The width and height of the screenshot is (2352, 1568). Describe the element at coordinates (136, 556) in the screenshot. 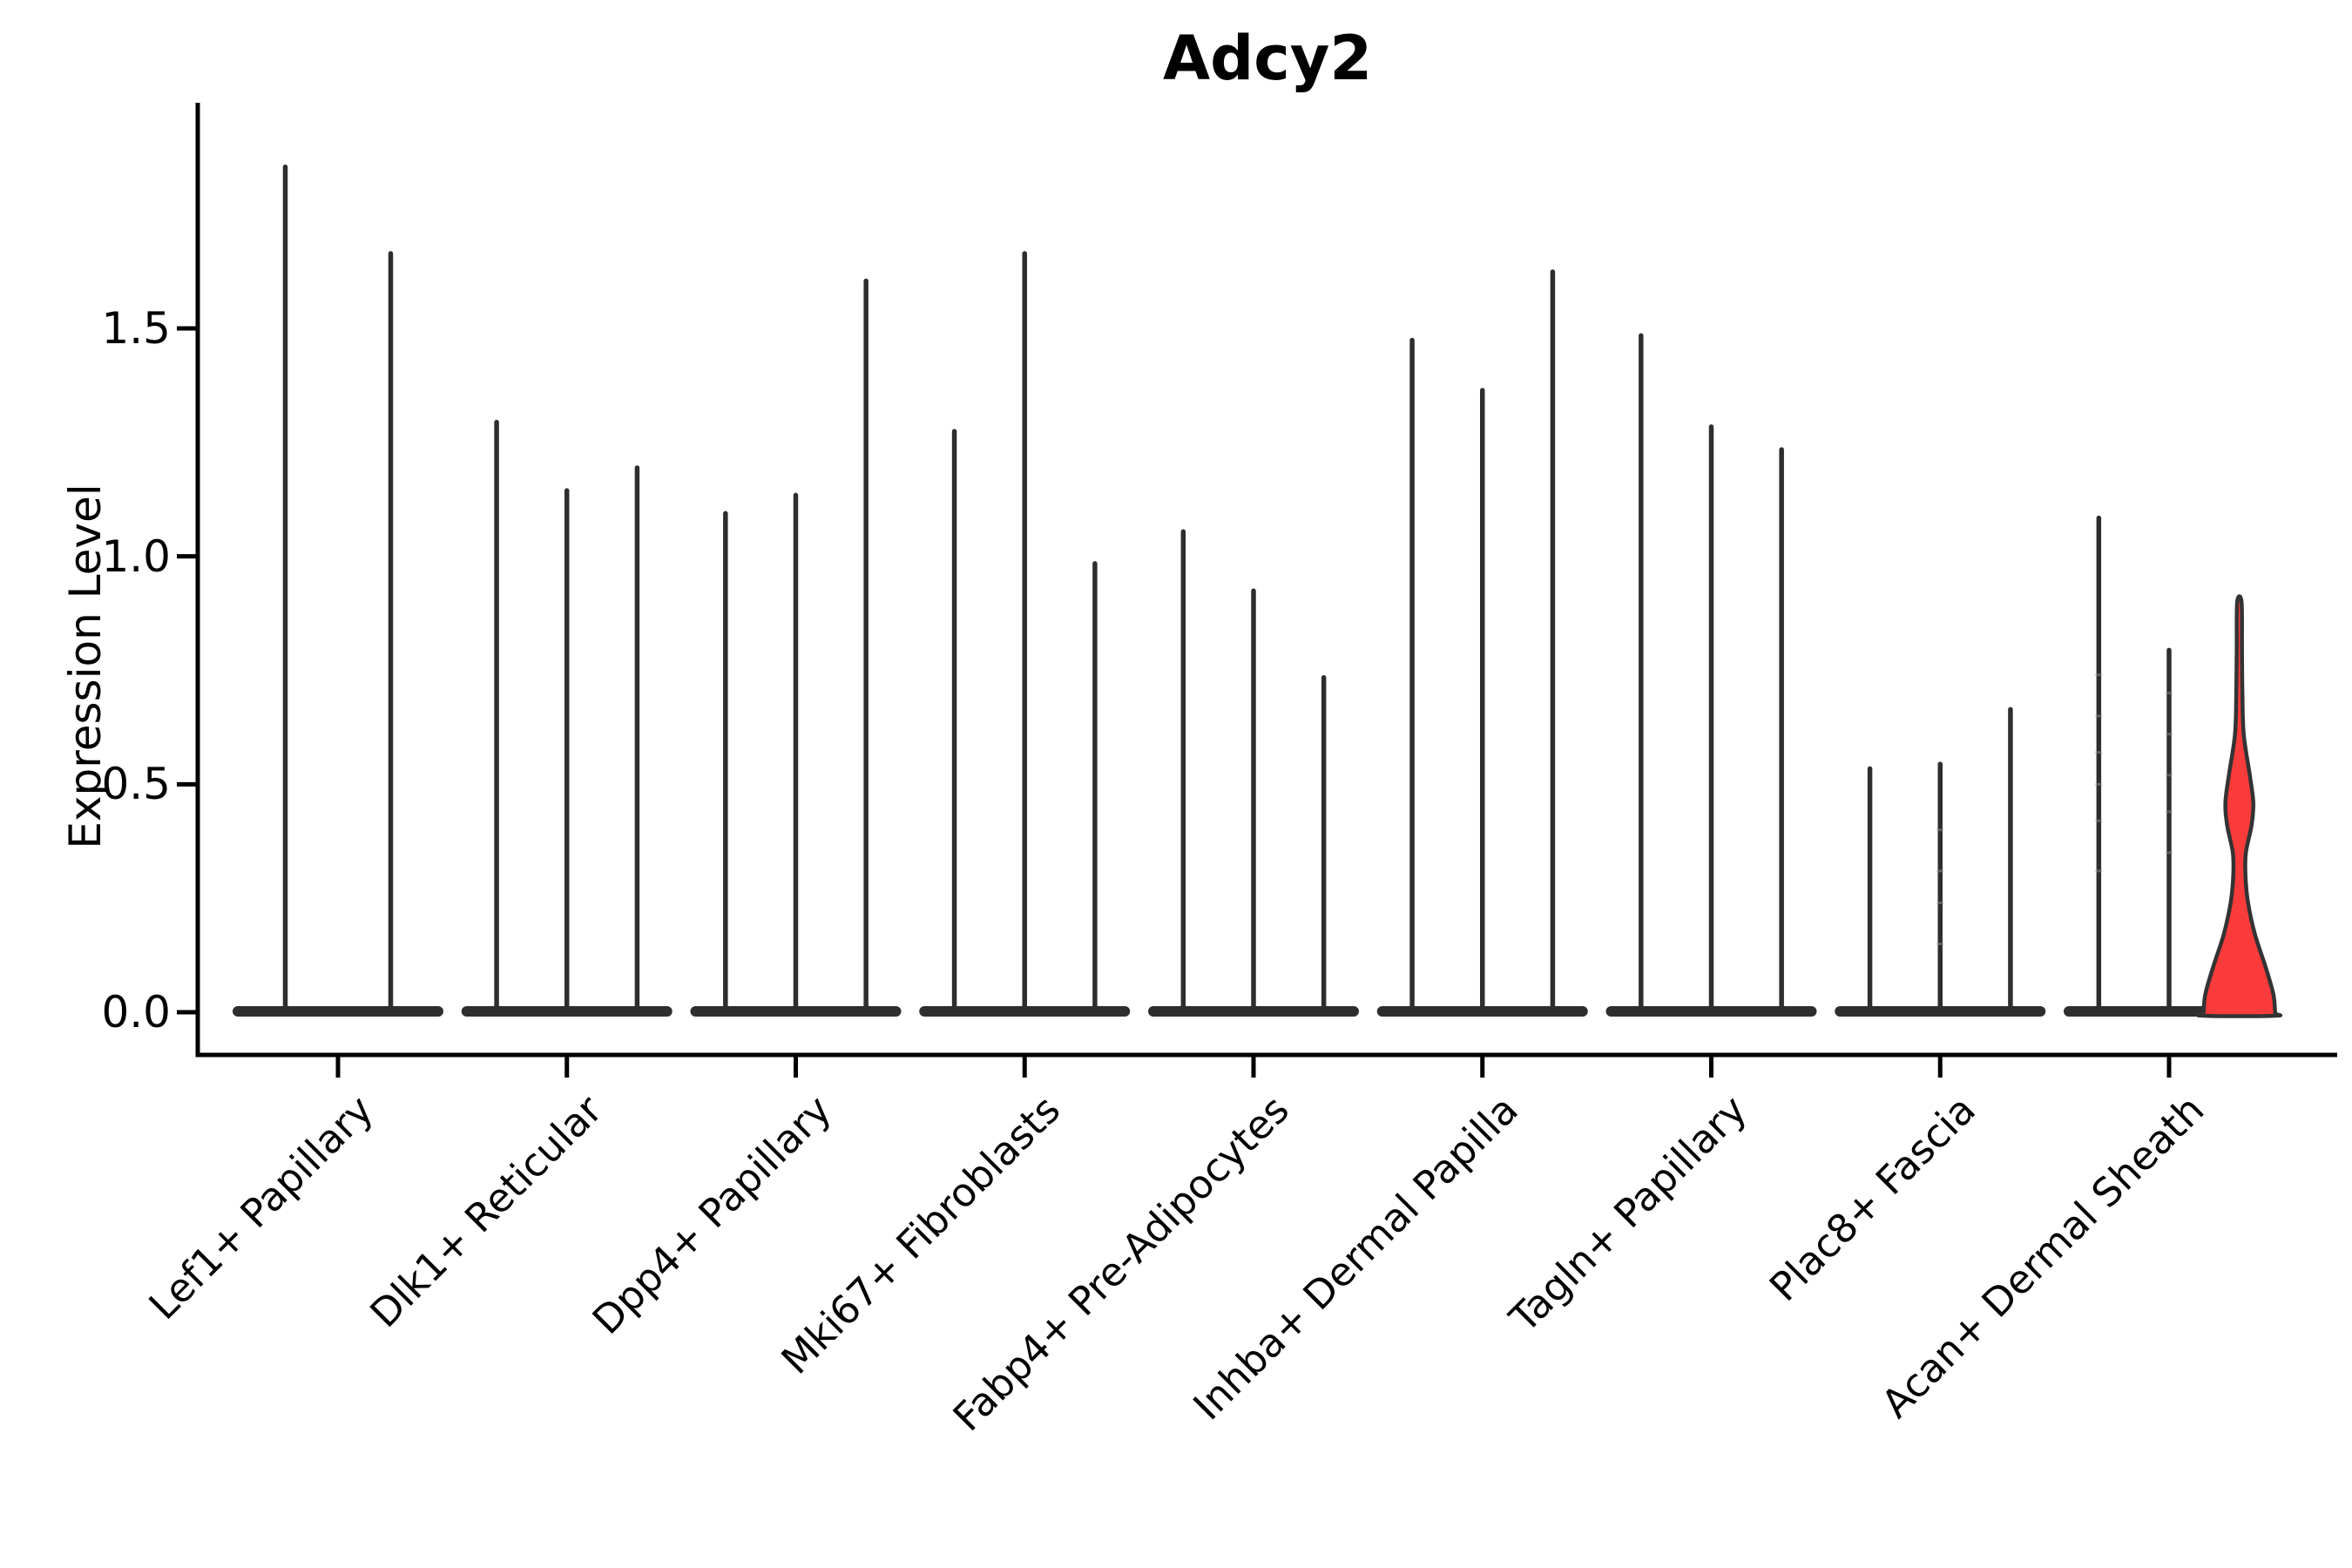

I see `y-tick-label: 1.0` at that location.